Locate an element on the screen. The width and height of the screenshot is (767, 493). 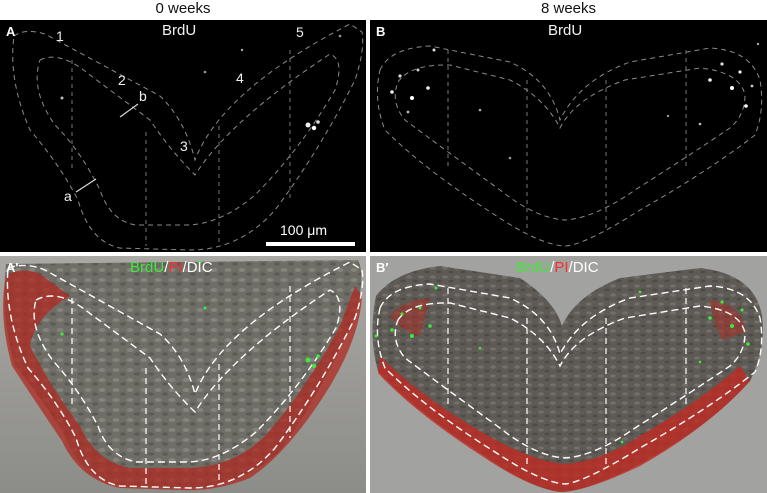
region-number-1: 1 is located at coordinates (60, 36).